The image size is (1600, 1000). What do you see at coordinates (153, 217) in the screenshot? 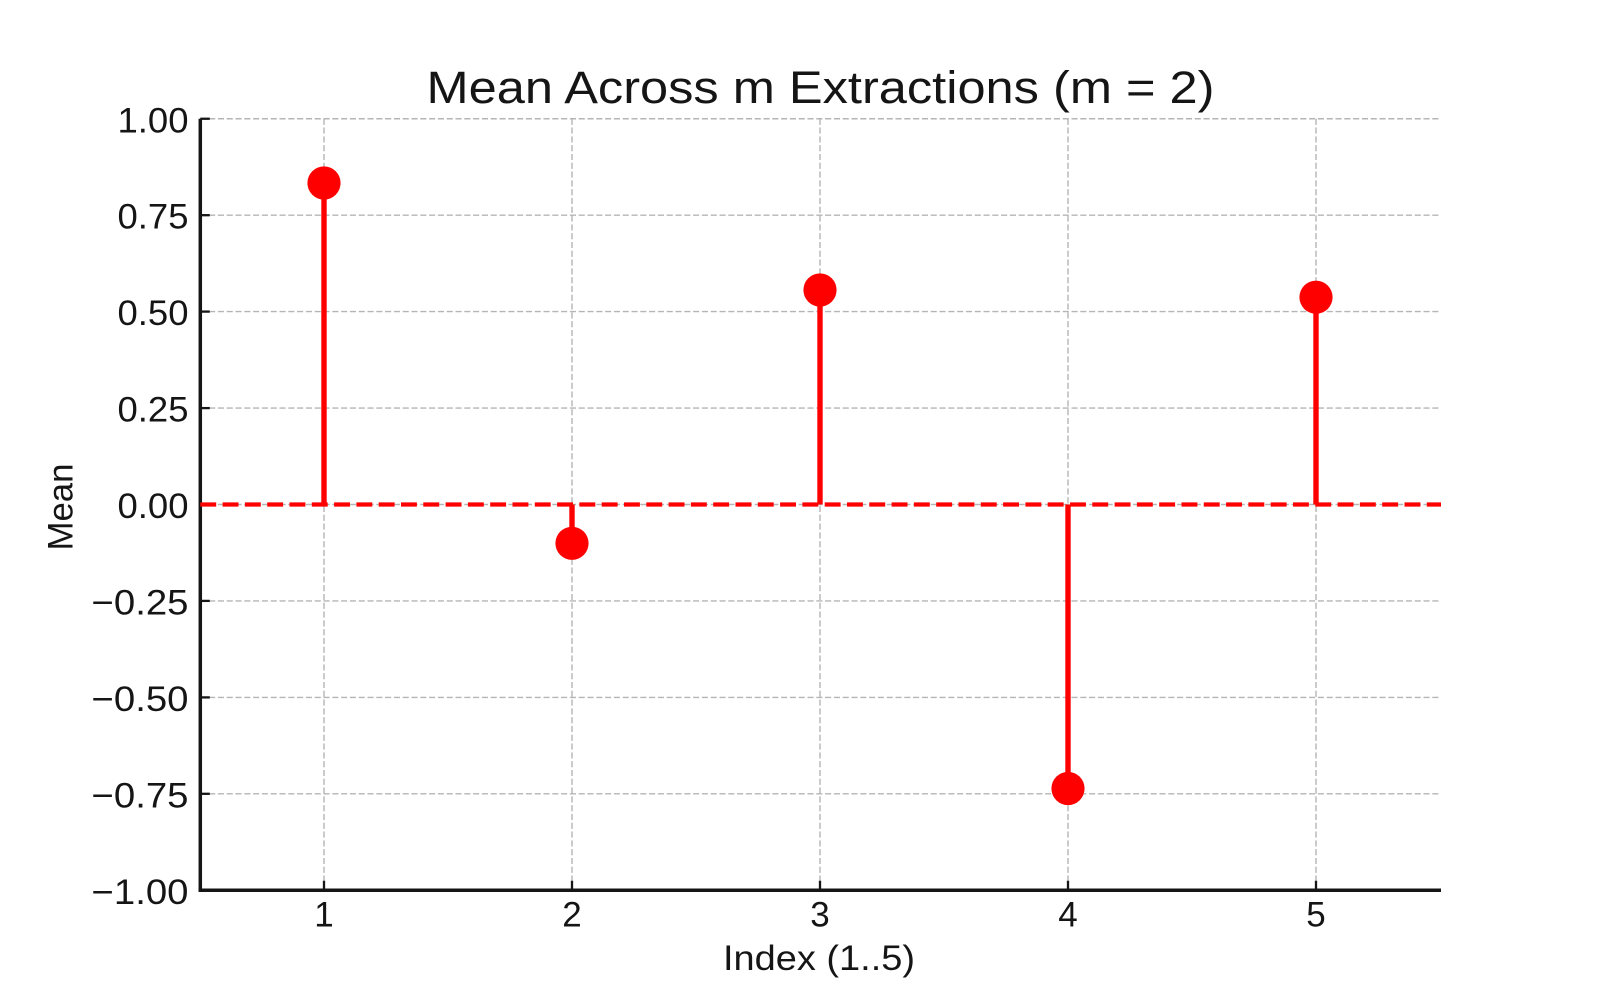
I see `svg-text: 0.75` at bounding box center [153, 217].